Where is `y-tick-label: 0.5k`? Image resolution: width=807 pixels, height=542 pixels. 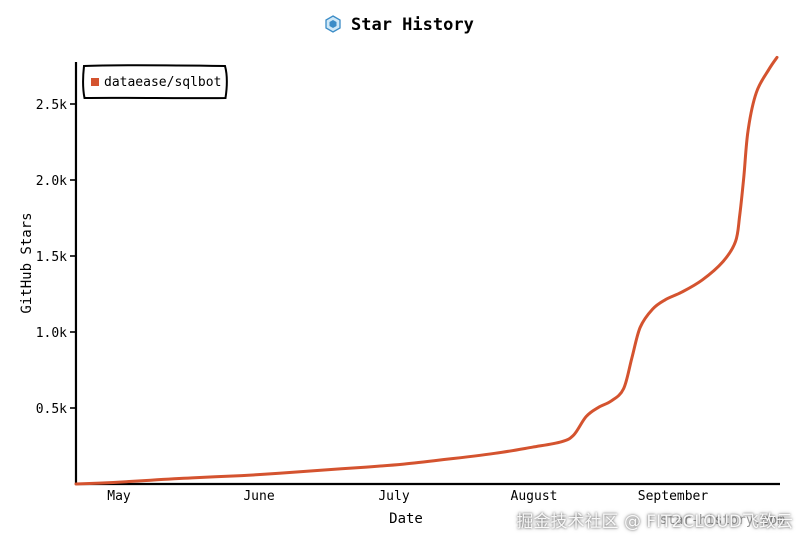 y-tick-label: 0.5k is located at coordinates (51, 409).